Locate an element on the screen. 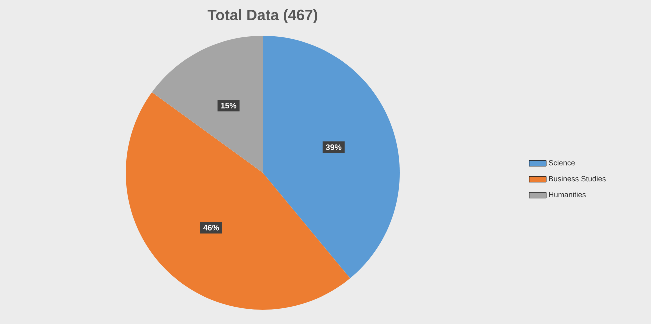 This screenshot has width=651, height=324. data-label: 15% is located at coordinates (229, 106).